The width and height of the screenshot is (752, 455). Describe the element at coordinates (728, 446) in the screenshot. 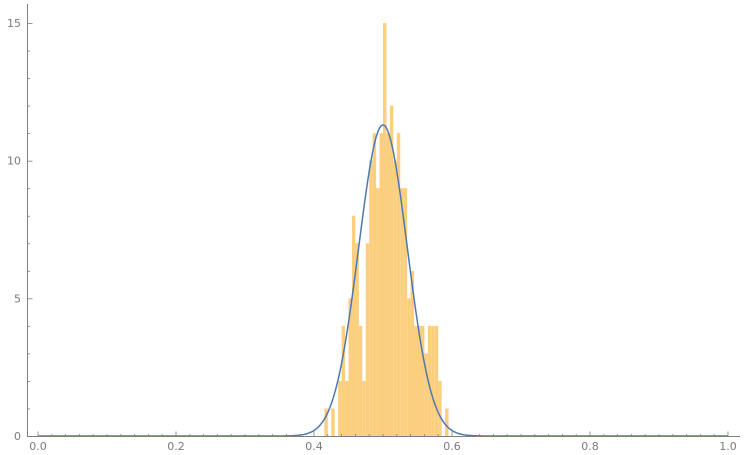

I see `x-tick-label: 1.0` at that location.